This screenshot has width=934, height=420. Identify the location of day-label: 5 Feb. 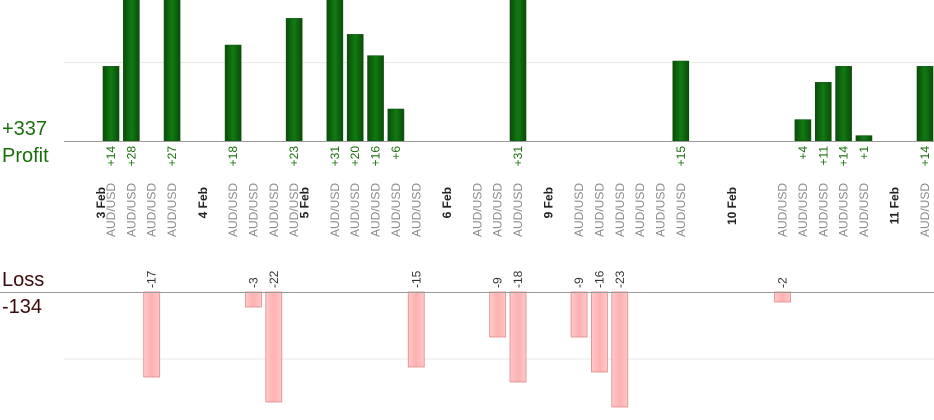
(305, 202).